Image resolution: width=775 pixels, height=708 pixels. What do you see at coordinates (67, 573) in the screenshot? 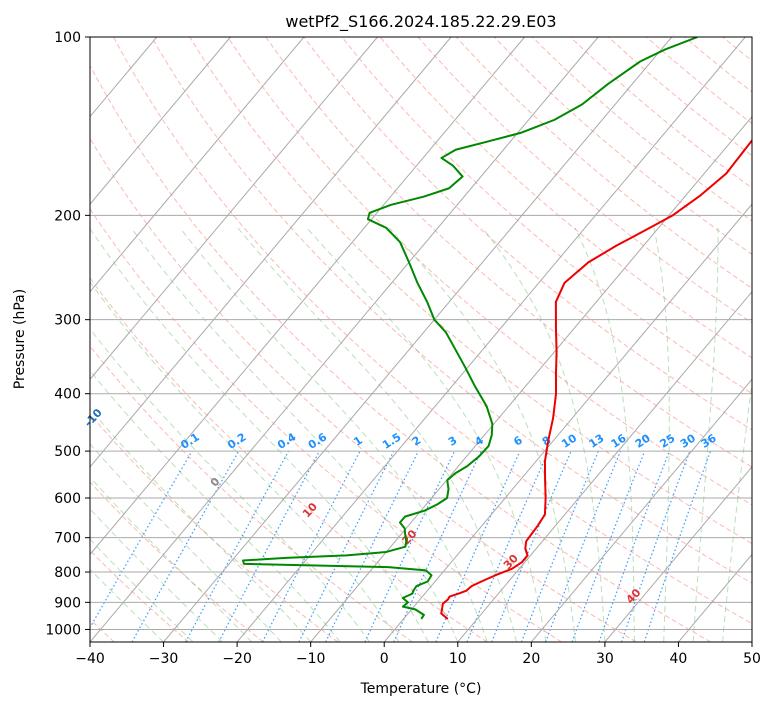
I see `y-tick-label: 800` at bounding box center [67, 573].